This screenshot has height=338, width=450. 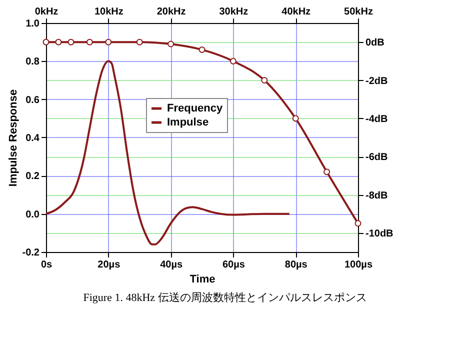 I want to click on y-tick-label: 0.6, so click(x=33, y=100).